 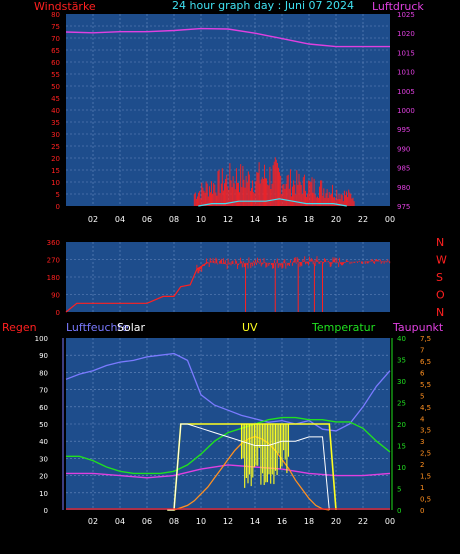 What do you see at coordinates (241, 521) in the screenshot?
I see `x-ticks-3: 02 04 06 08 10 12 14 16 18 20 22 00` at bounding box center [241, 521].